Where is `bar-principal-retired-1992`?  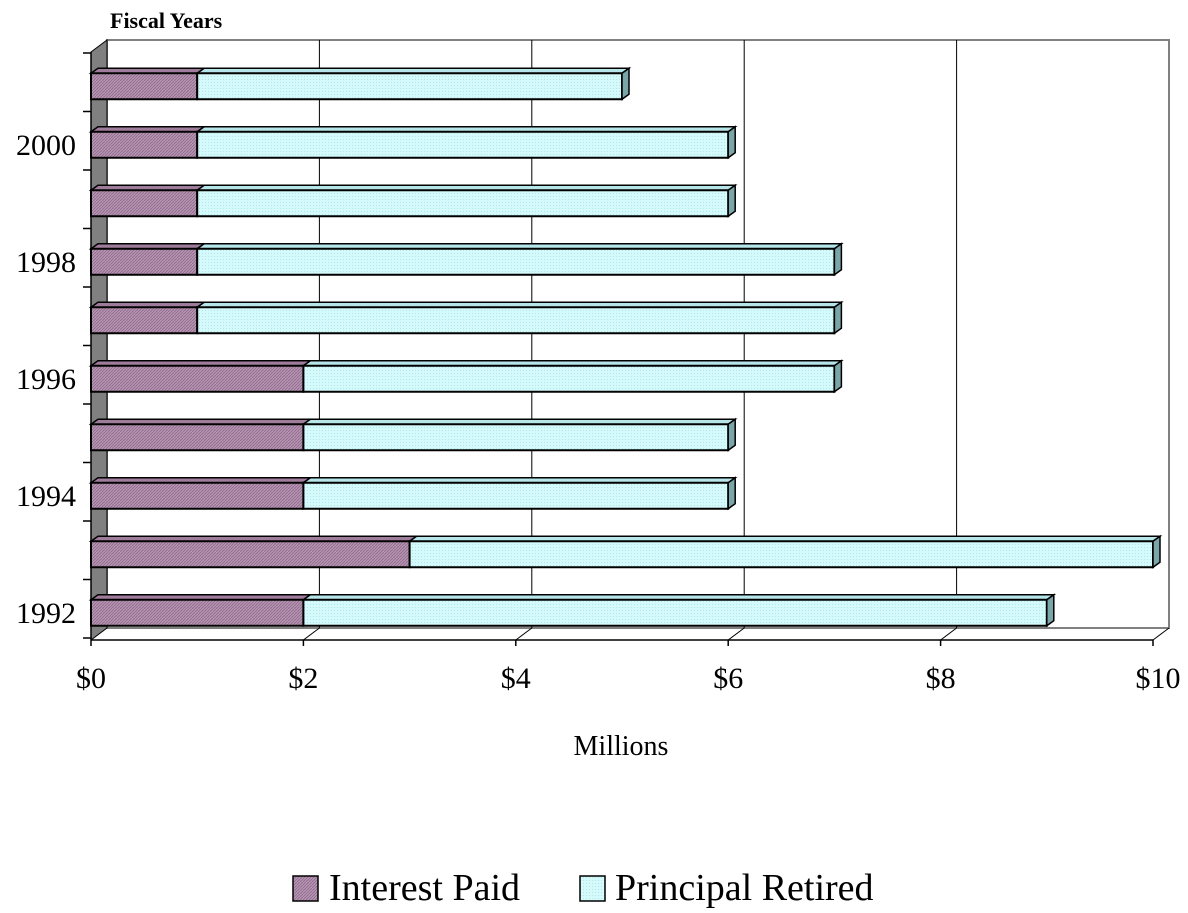
bar-principal-retired-1992 is located at coordinates (679, 610).